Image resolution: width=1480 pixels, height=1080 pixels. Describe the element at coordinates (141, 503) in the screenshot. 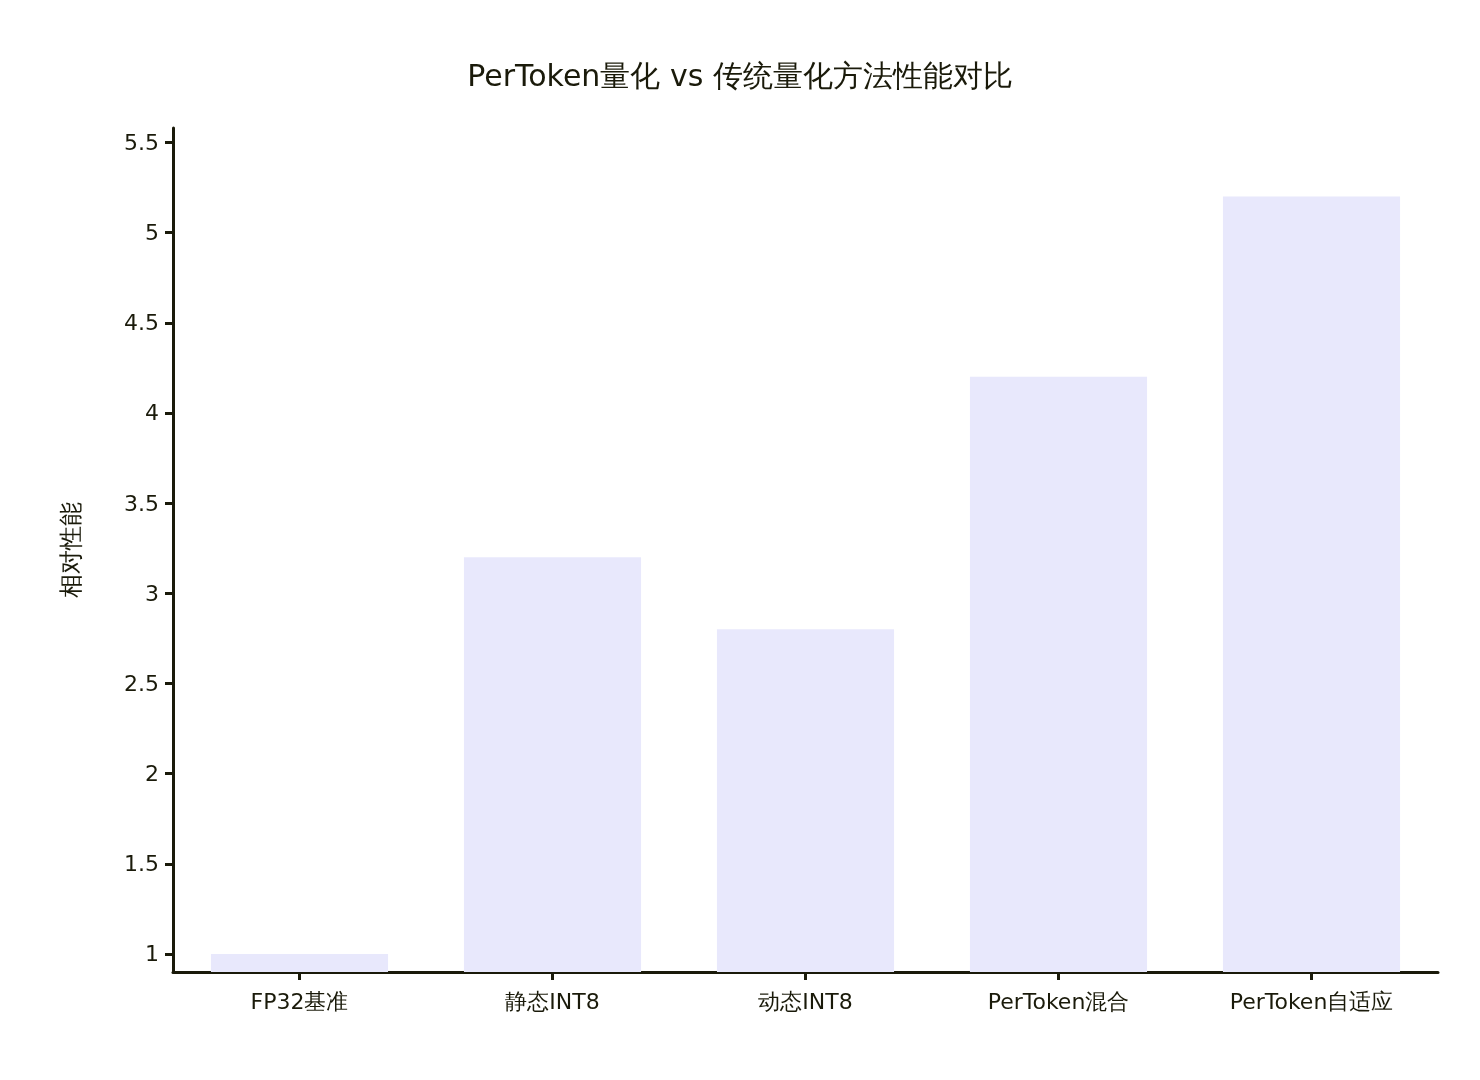

I see `y-tick-label: 3.5` at that location.